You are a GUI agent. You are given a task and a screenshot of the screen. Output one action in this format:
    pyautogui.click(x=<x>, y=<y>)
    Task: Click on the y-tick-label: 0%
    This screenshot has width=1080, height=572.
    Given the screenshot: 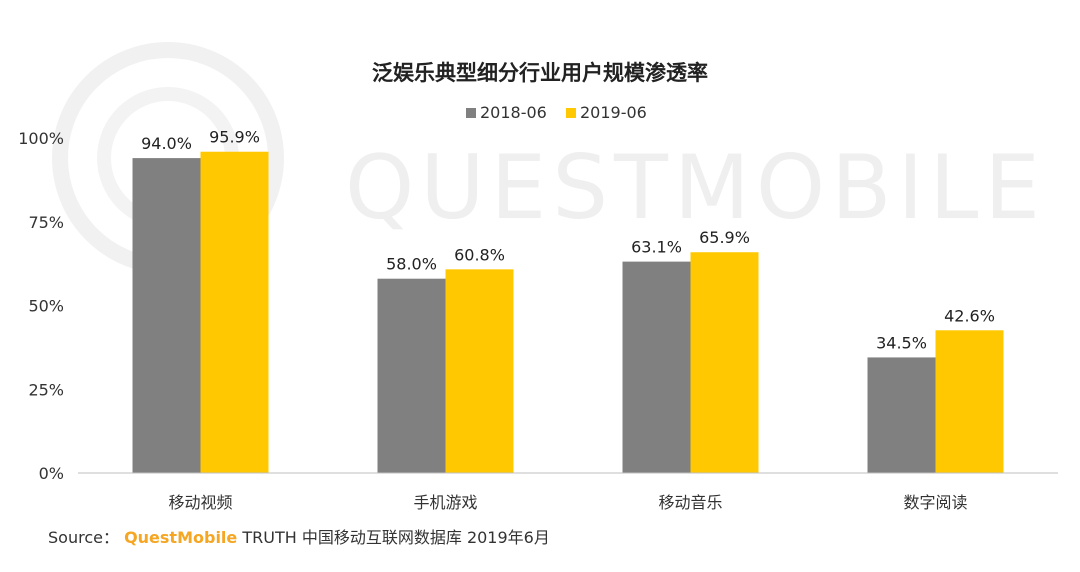 What is the action you would take?
    pyautogui.click(x=51, y=473)
    